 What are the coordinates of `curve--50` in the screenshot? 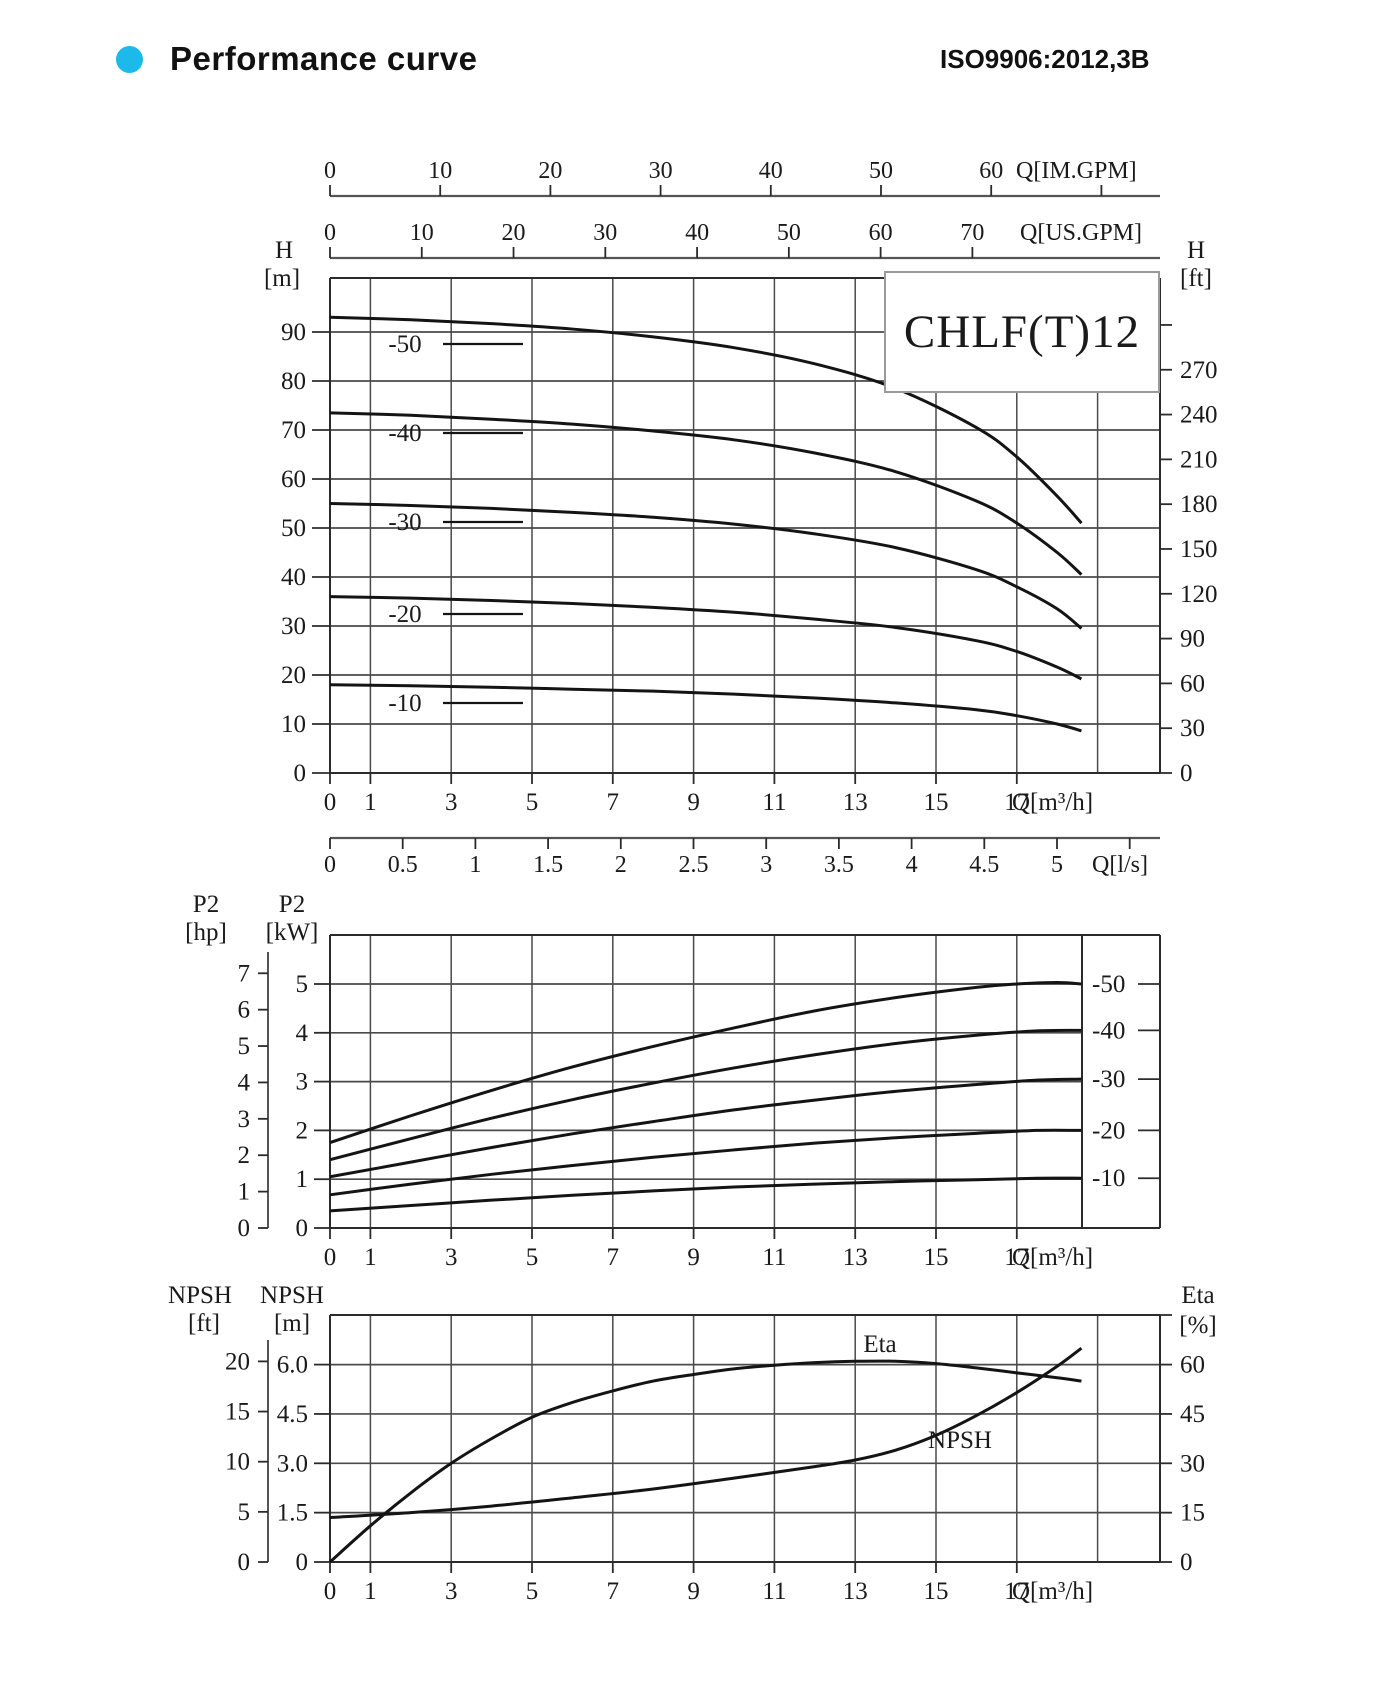 It's located at (706, 420).